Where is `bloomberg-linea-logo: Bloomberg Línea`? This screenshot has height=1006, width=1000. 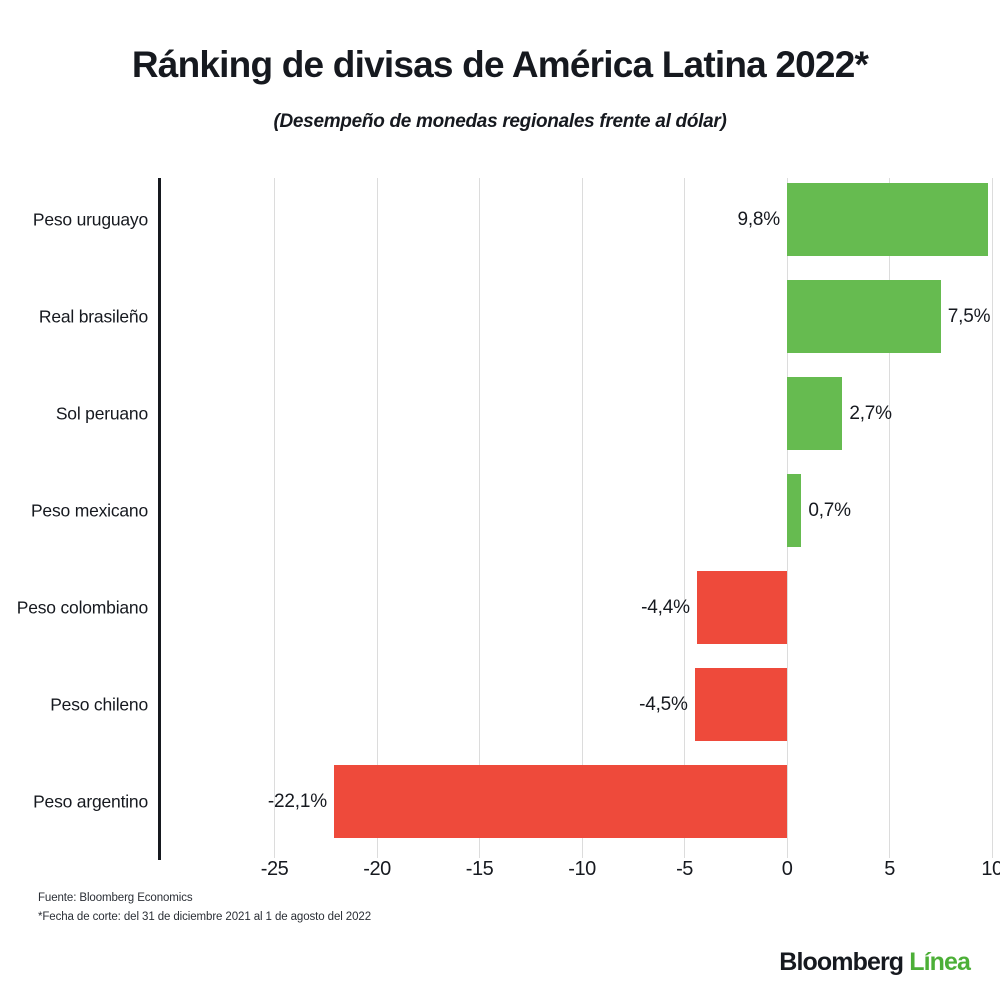
bloomberg-linea-logo: Bloomberg Línea is located at coordinates (875, 962).